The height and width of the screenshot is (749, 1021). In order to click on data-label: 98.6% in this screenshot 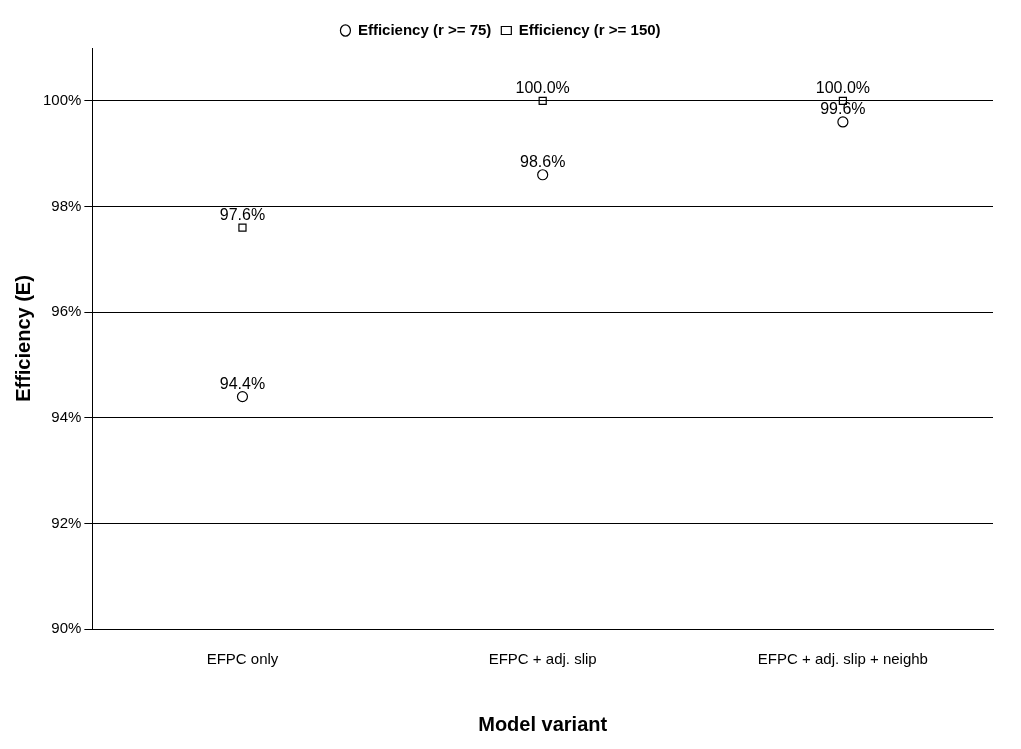, I will do `click(542, 162)`.